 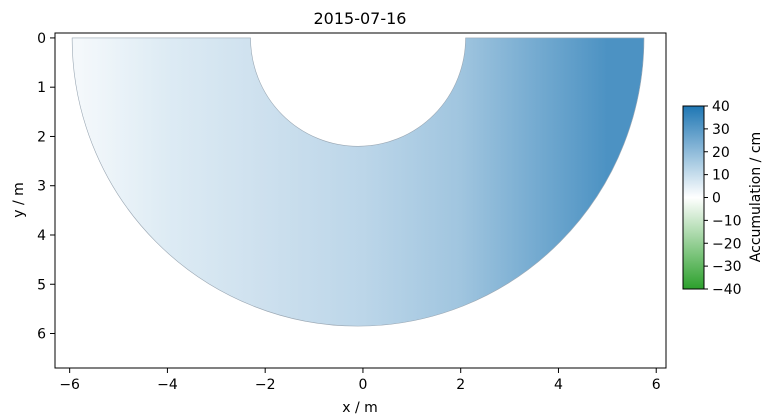 What do you see at coordinates (41, 335) in the screenshot?
I see `y-tick-label: 6` at bounding box center [41, 335].